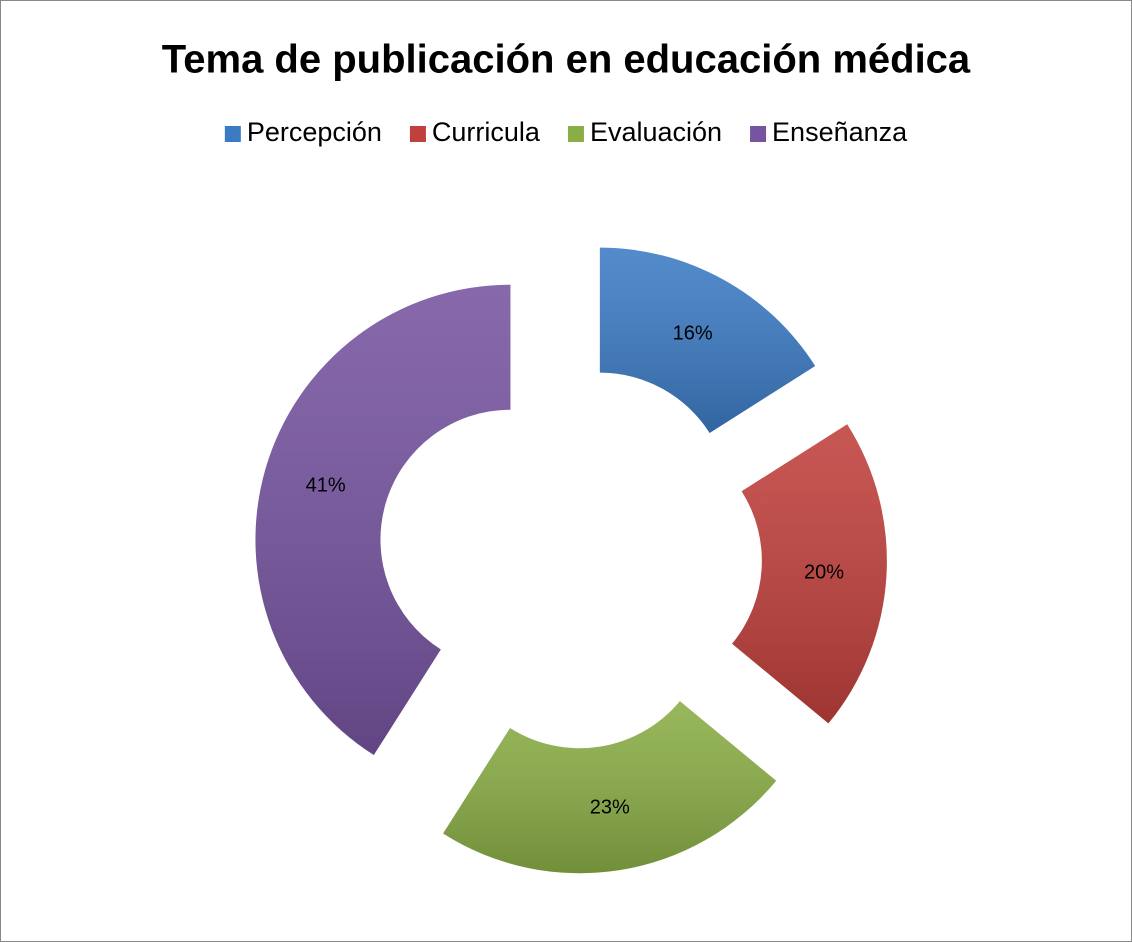 The height and width of the screenshot is (942, 1132). Describe the element at coordinates (840, 132) in the screenshot. I see `legend-label: Enseñanza` at that location.